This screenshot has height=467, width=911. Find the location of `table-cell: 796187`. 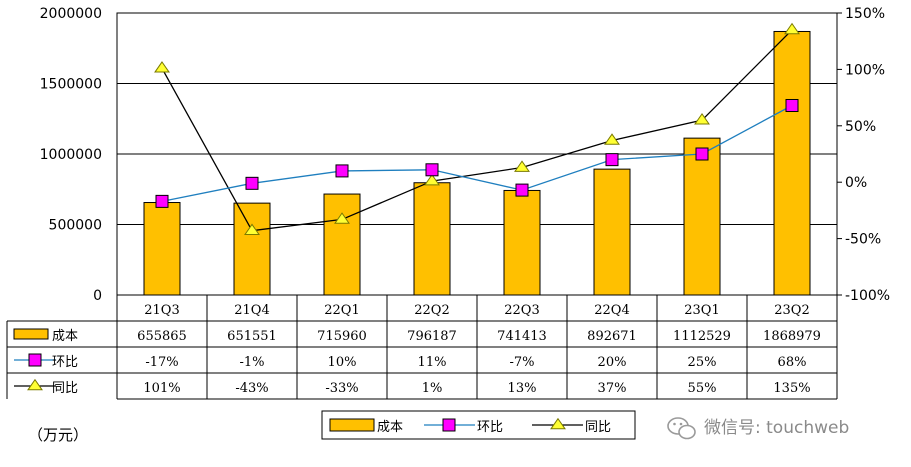

table-cell: 796187 is located at coordinates (432, 336).